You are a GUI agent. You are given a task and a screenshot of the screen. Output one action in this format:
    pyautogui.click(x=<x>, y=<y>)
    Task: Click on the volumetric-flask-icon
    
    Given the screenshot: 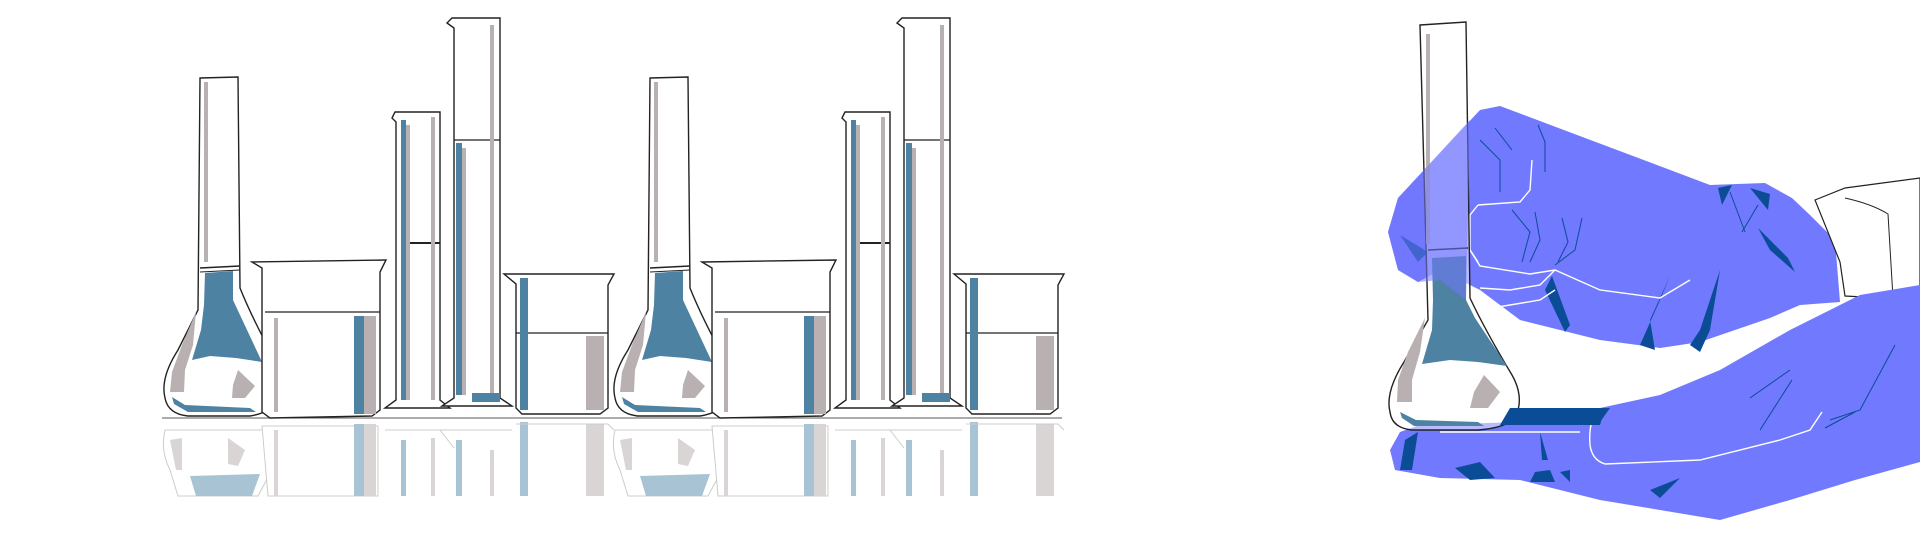 What is the action you would take?
    pyautogui.click(x=1496, y=226)
    